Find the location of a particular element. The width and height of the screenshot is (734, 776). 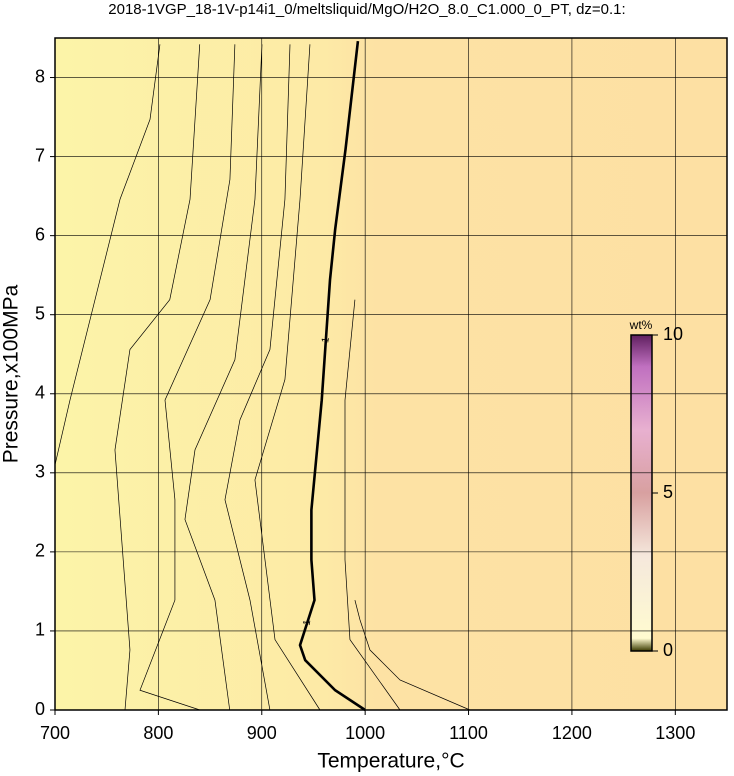

y-tick-label: 8 is located at coordinates (40, 76).